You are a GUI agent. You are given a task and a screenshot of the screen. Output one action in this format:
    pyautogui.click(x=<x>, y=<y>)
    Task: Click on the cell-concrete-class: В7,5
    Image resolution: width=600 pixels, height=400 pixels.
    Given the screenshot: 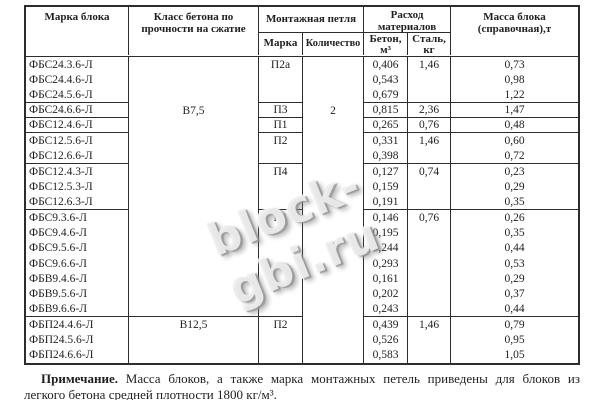 What is the action you would take?
    pyautogui.click(x=194, y=110)
    